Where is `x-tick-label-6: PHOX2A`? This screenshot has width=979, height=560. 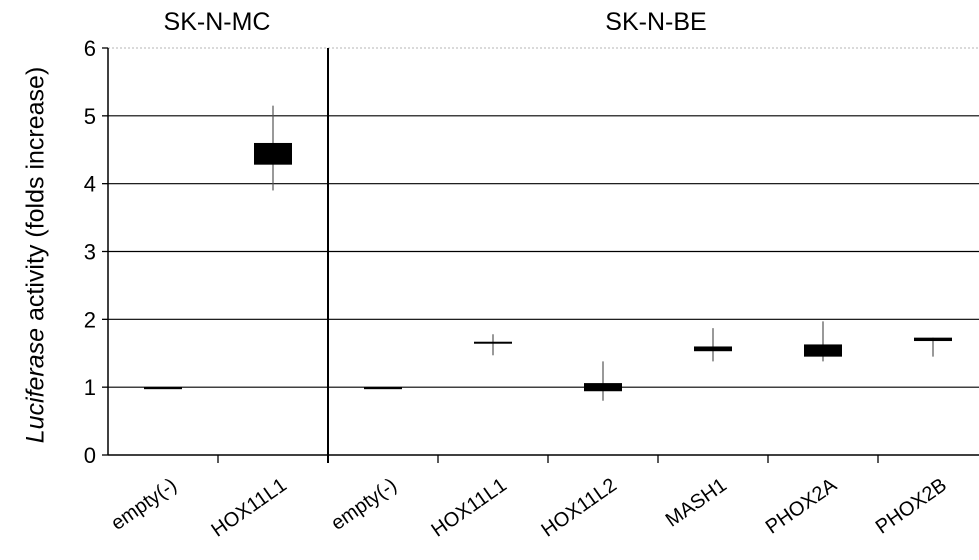
x-tick-label-6: PHOX2A is located at coordinates (802, 506).